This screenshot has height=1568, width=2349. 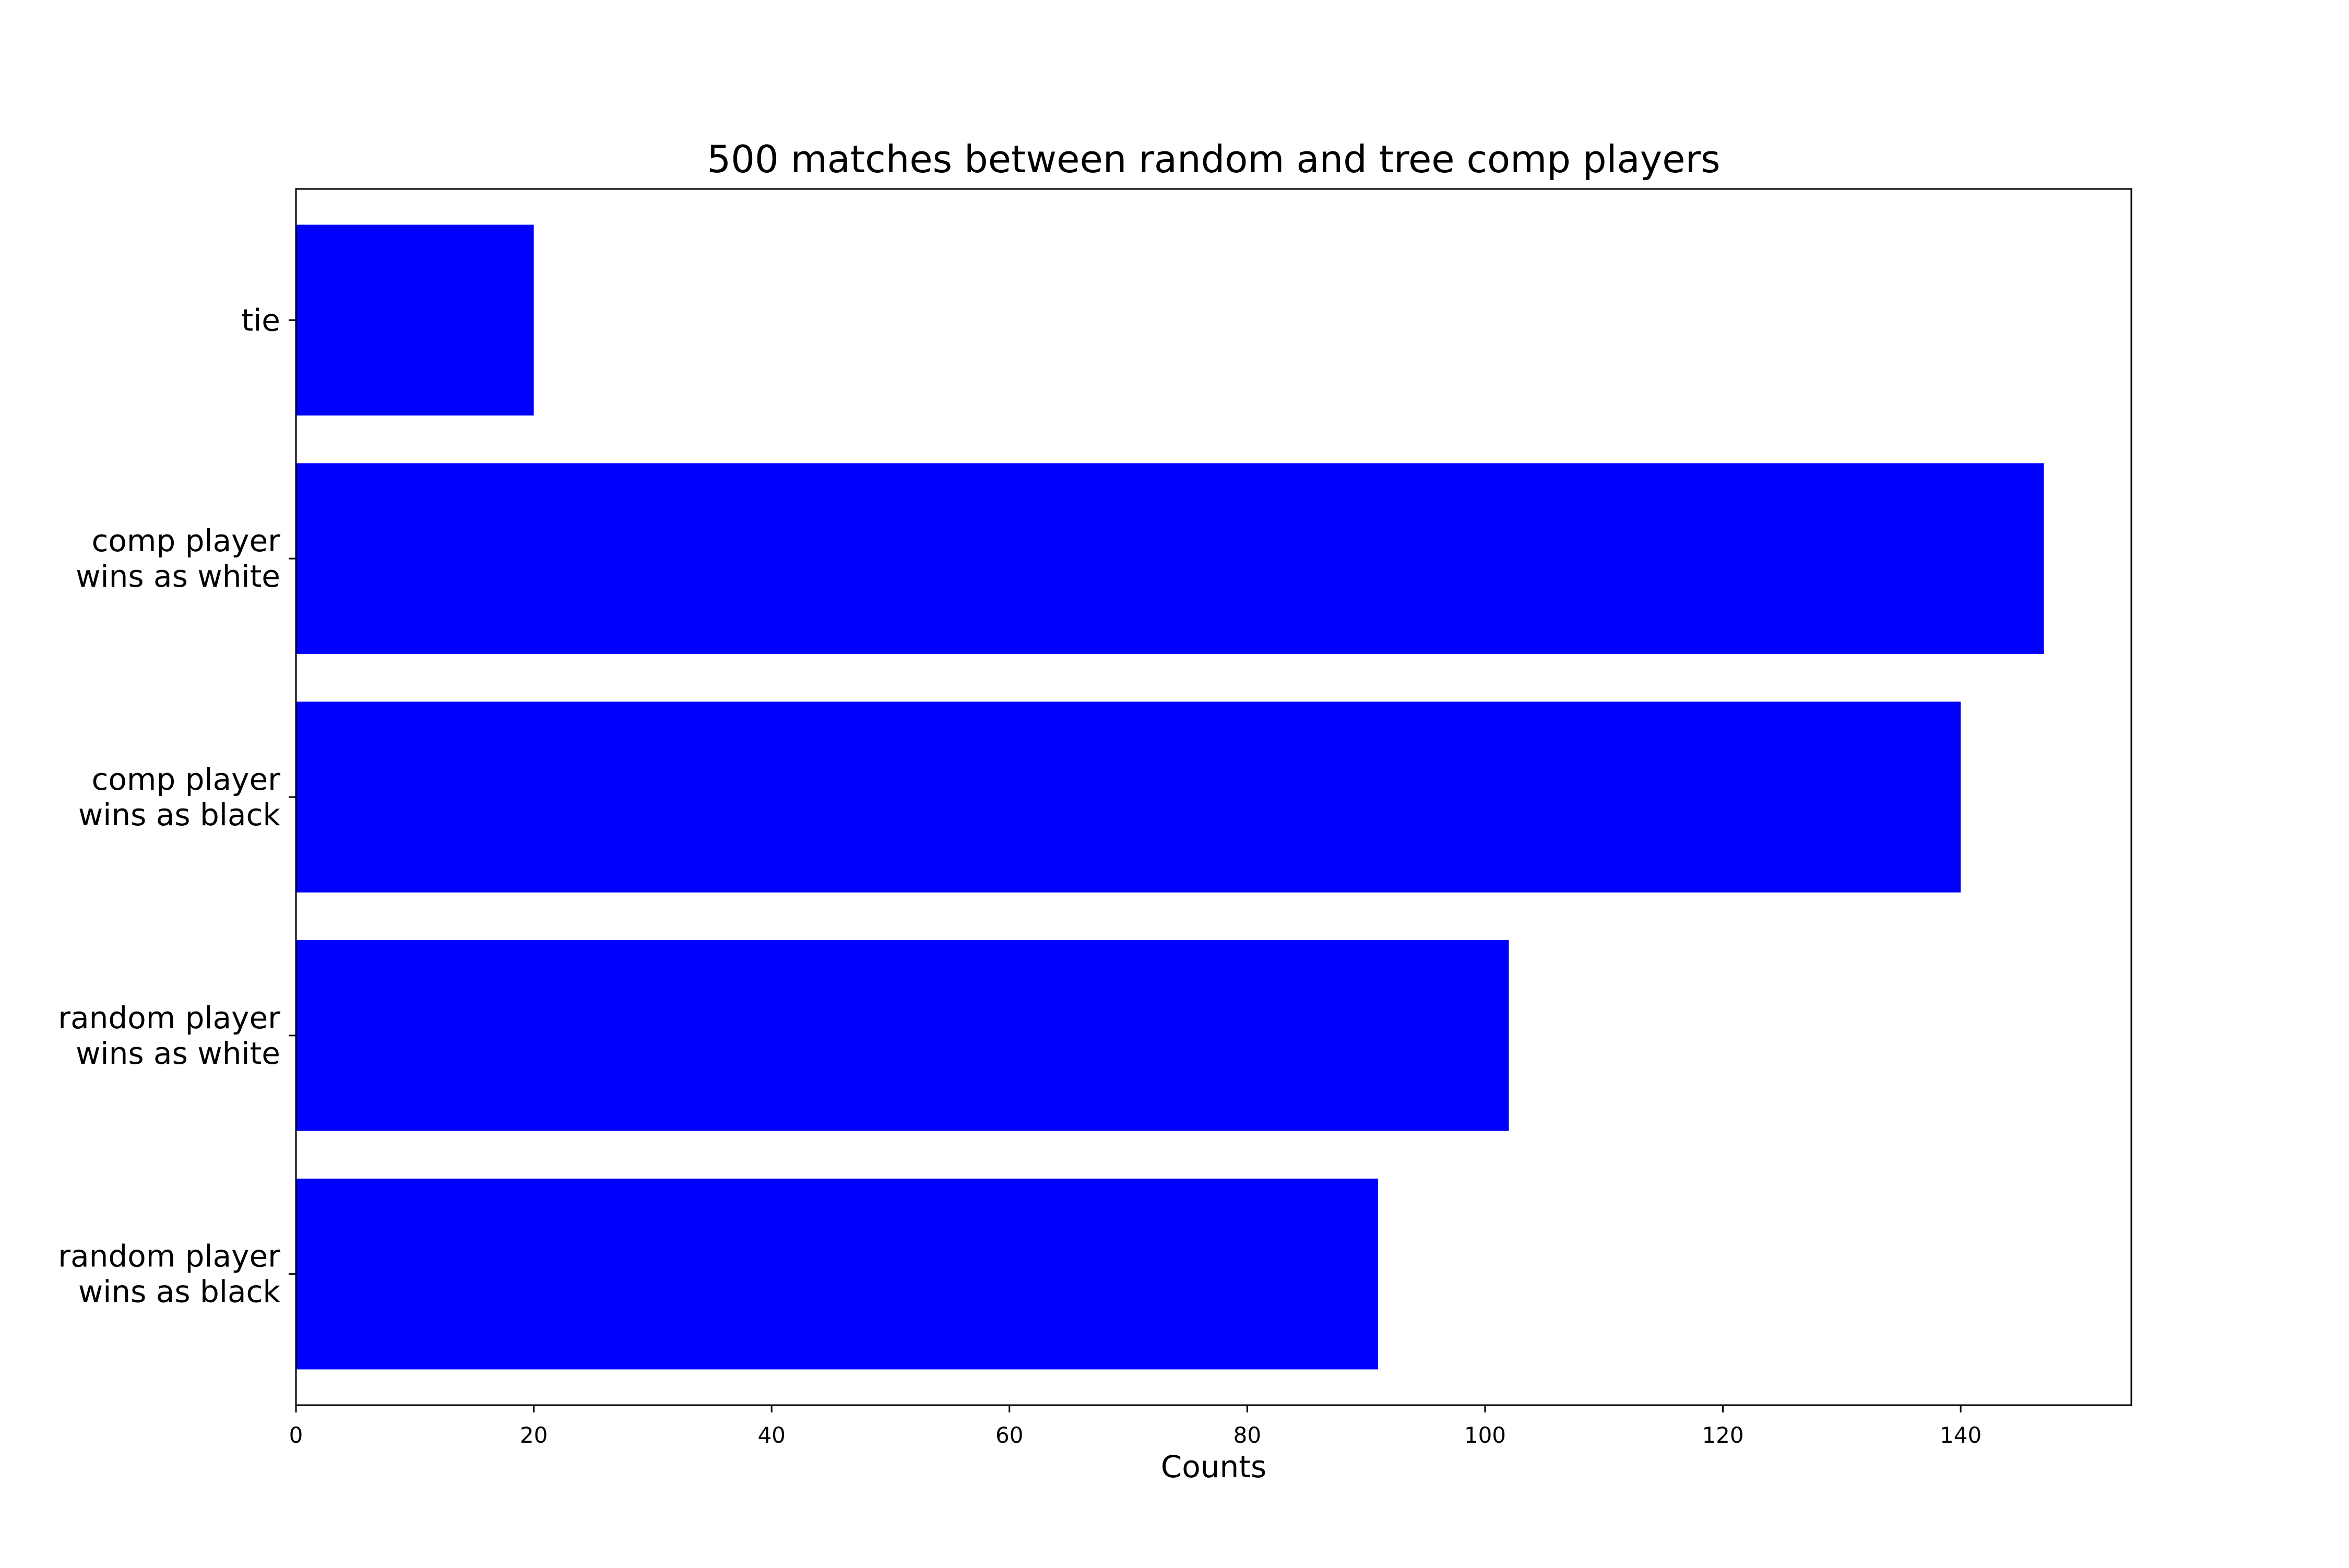 What do you see at coordinates (1135, 1426) in the screenshot?
I see `x-axis-ticks: 0 20 40 60 80 100 120 140` at bounding box center [1135, 1426].